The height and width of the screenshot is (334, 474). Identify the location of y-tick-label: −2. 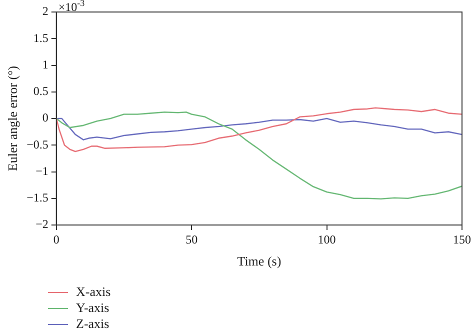
(42, 224).